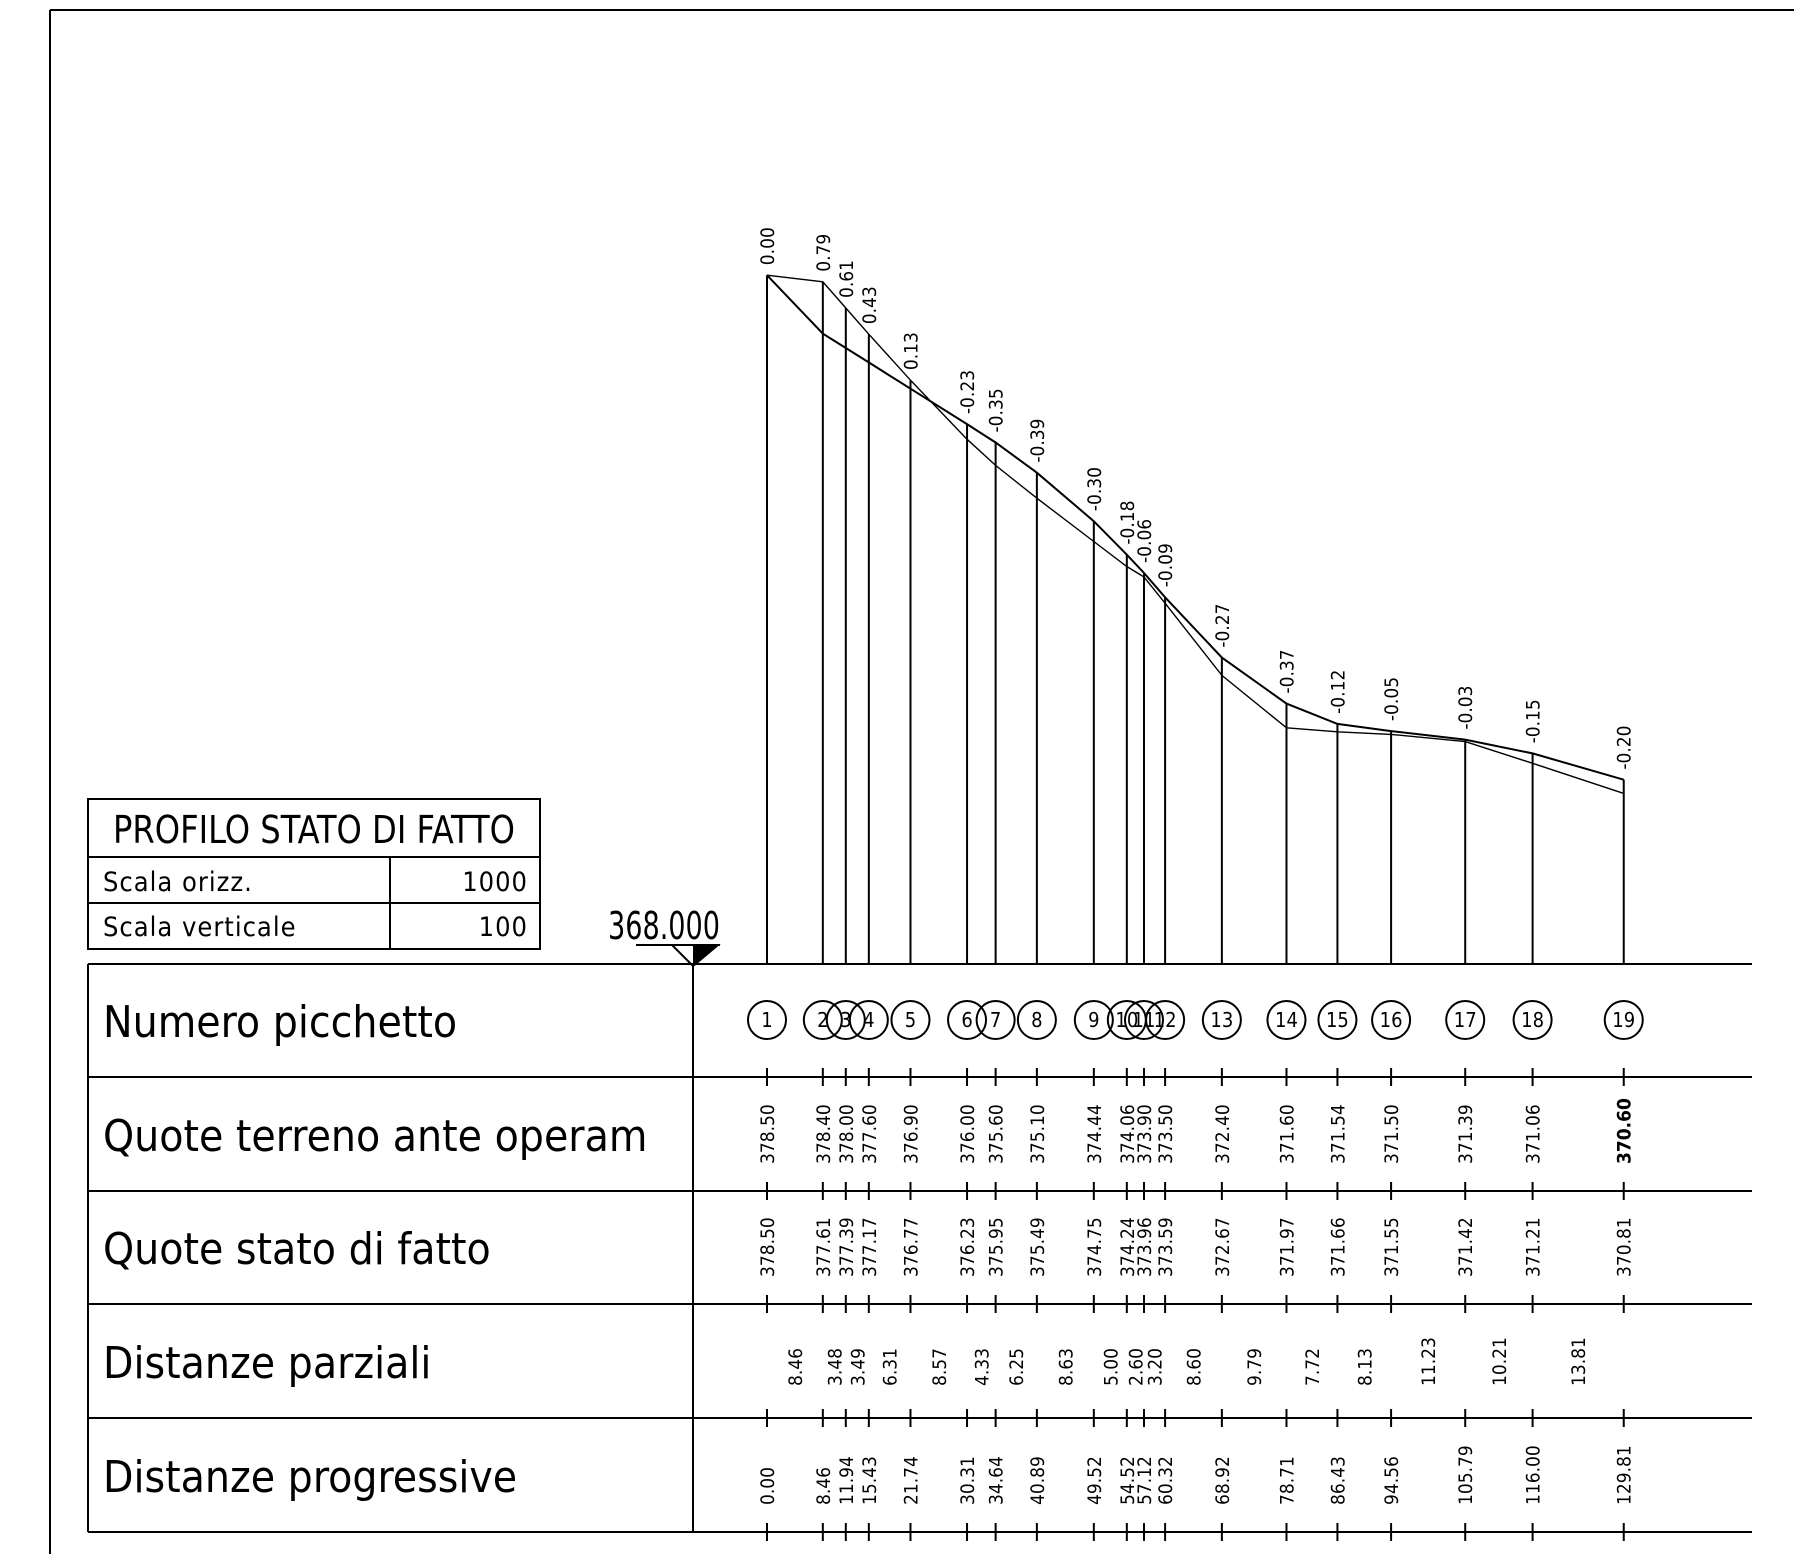 The width and height of the screenshot is (1794, 1554). What do you see at coordinates (1166, 565) in the screenshot?
I see `difference-label: -0.09` at bounding box center [1166, 565].